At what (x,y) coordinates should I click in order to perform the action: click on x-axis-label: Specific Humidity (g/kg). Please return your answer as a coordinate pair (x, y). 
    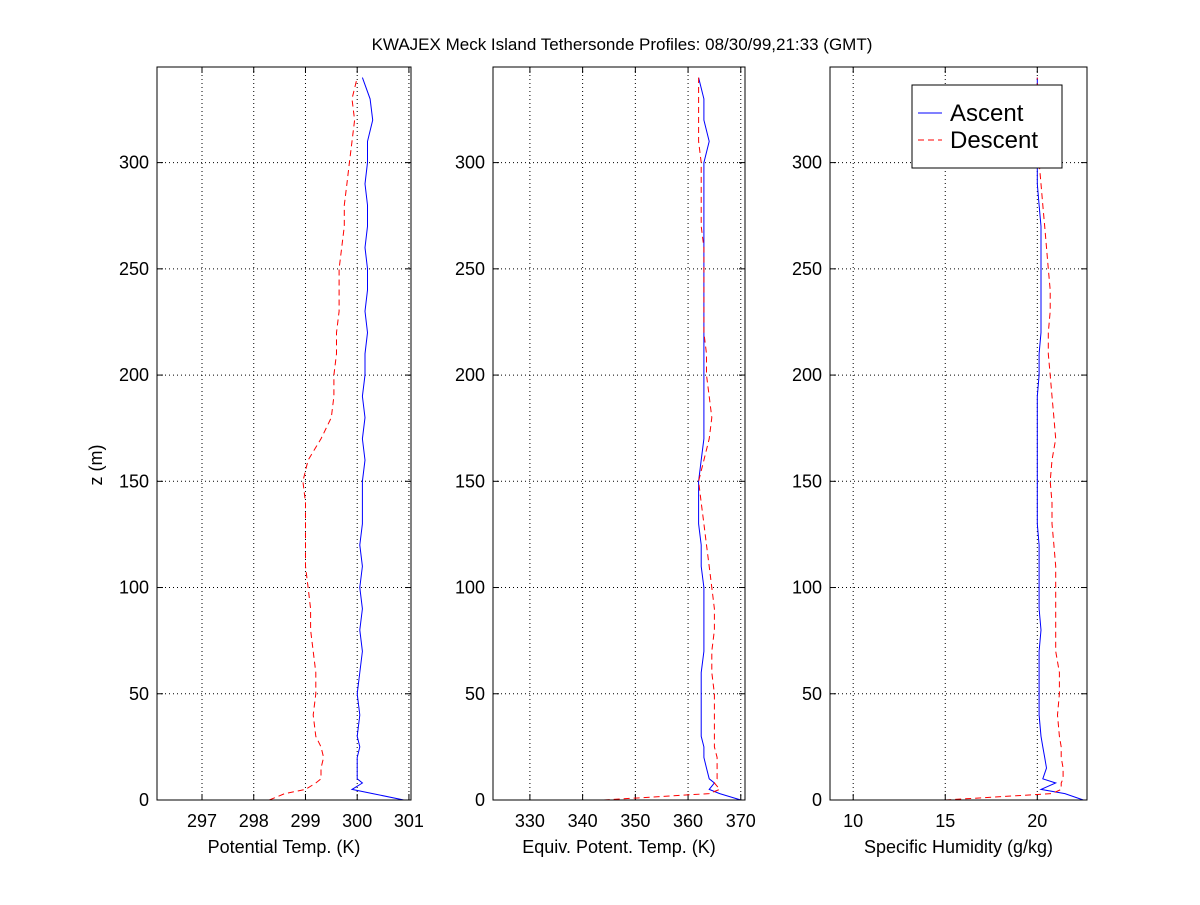
    Looking at the image, I should click on (958, 847).